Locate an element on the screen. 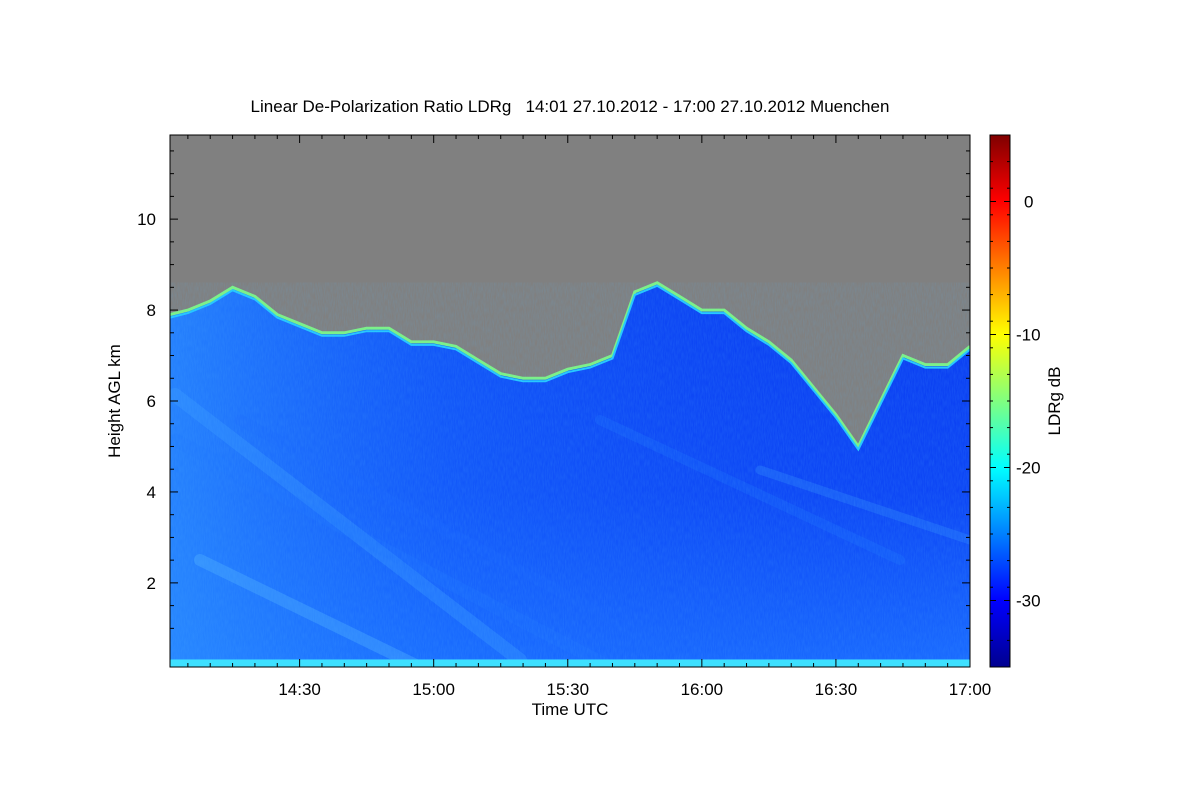  x-tick-label: 16:00 is located at coordinates (702, 689).